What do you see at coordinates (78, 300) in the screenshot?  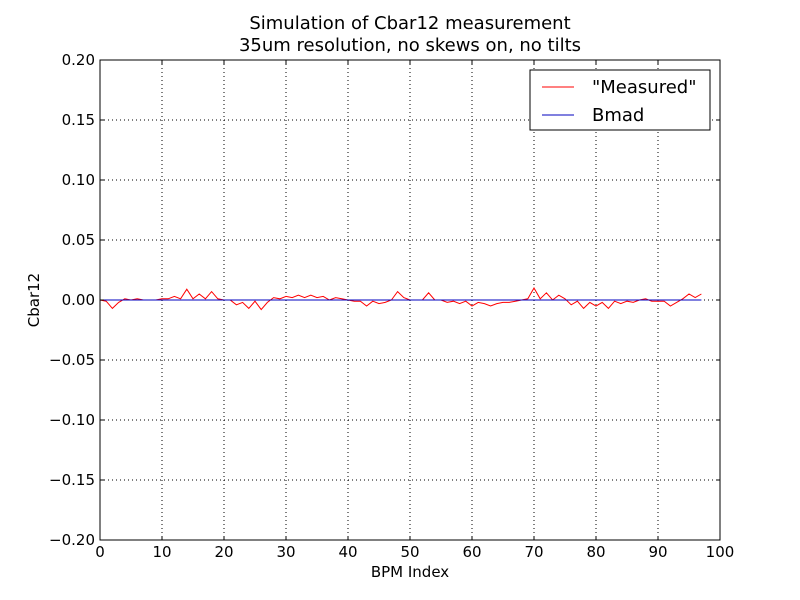 I see `y-tick-label: 0.00` at bounding box center [78, 300].